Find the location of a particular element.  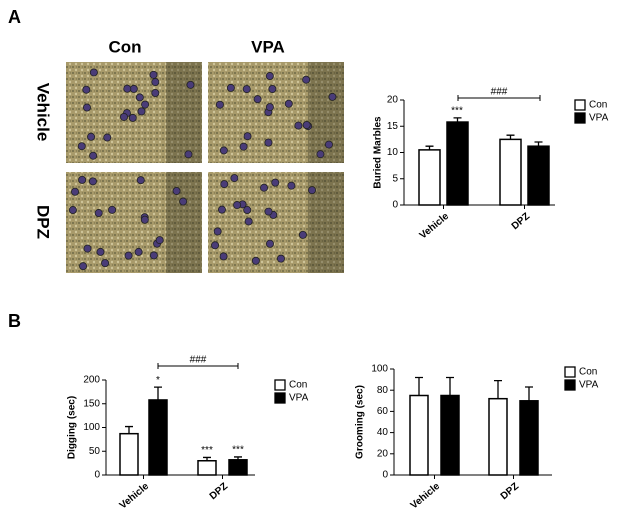

significance-label: ### is located at coordinates (499, 92).